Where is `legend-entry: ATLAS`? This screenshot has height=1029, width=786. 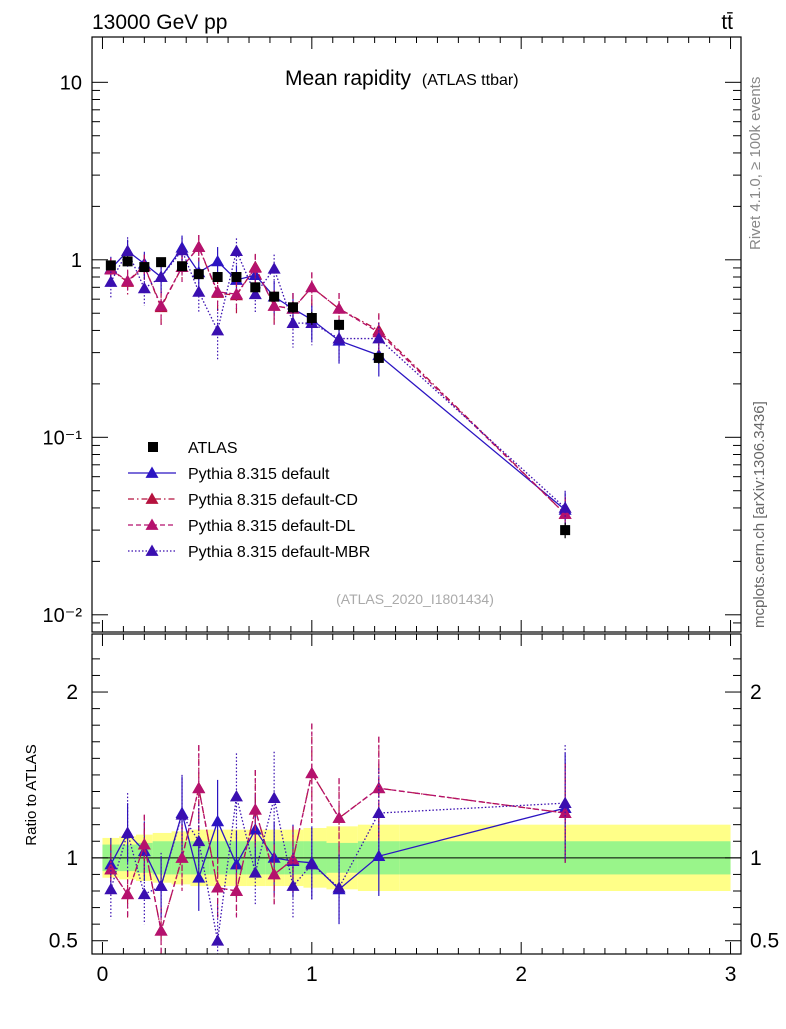 legend-entry: ATLAS is located at coordinates (193, 448).